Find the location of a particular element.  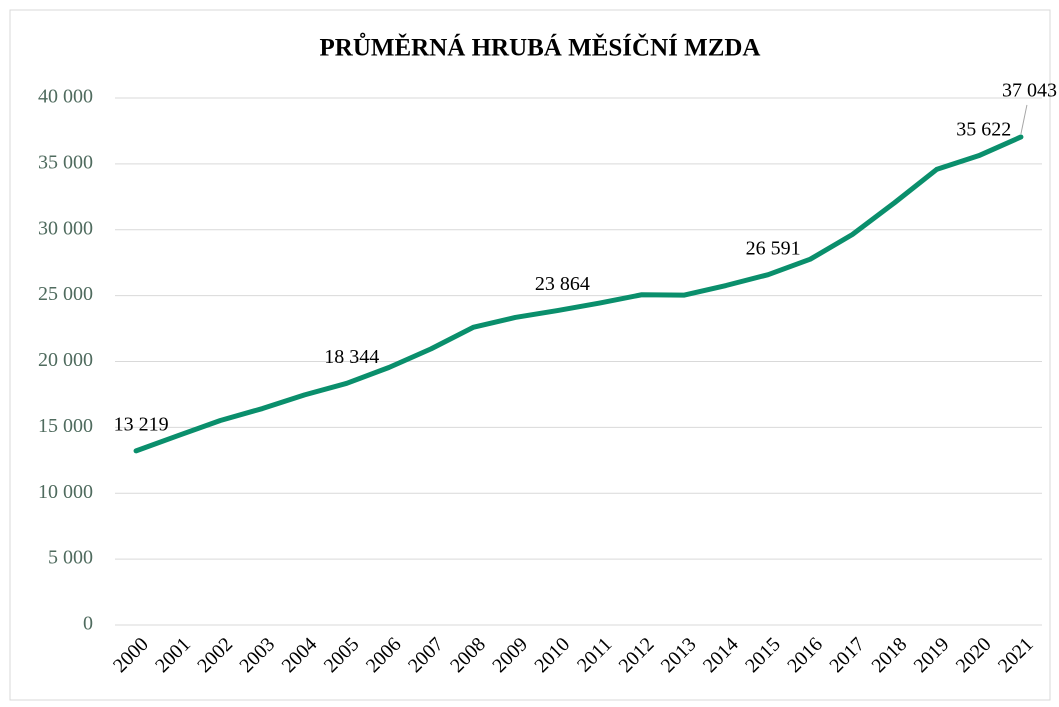

y-tick-label: 5 000 is located at coordinates (70, 558).